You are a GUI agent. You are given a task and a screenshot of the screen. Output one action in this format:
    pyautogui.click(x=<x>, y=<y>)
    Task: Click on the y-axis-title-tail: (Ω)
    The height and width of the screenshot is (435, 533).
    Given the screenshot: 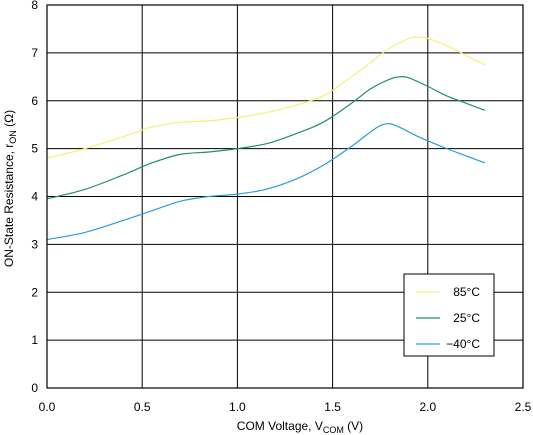 What is the action you would take?
    pyautogui.click(x=9, y=120)
    